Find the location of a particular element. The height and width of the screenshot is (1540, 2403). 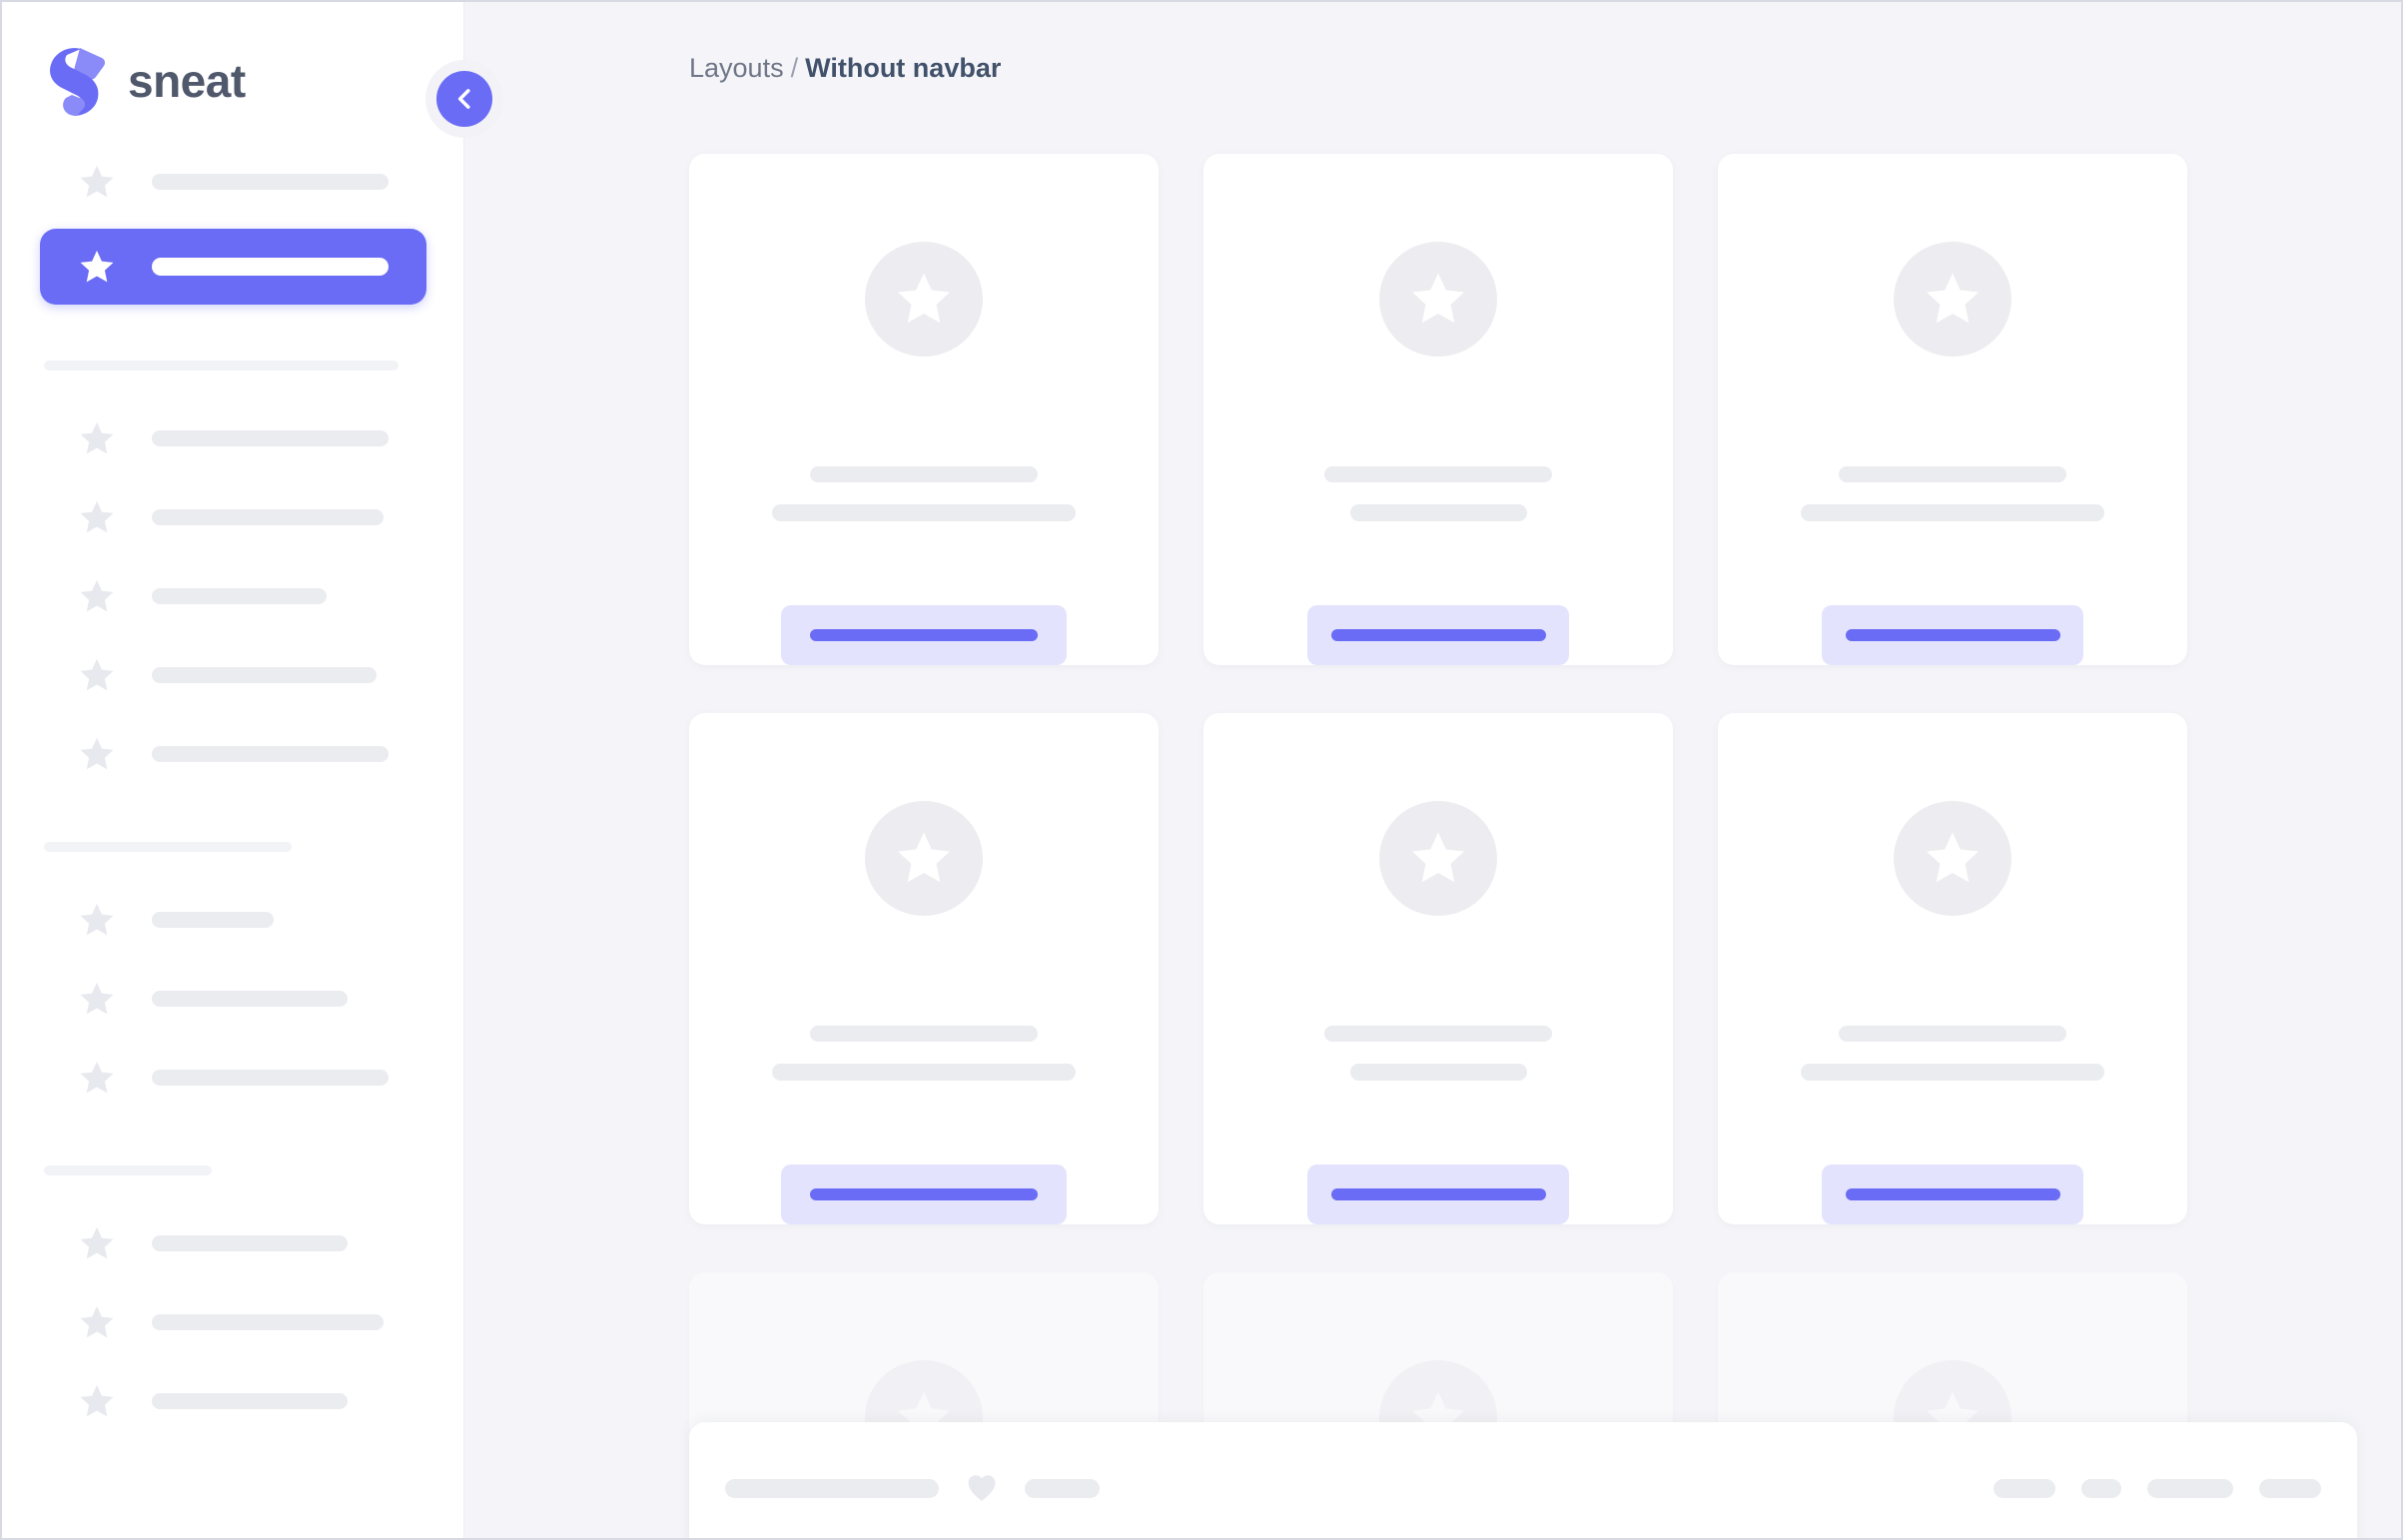

bottom-bar-left-group is located at coordinates (912, 1488).